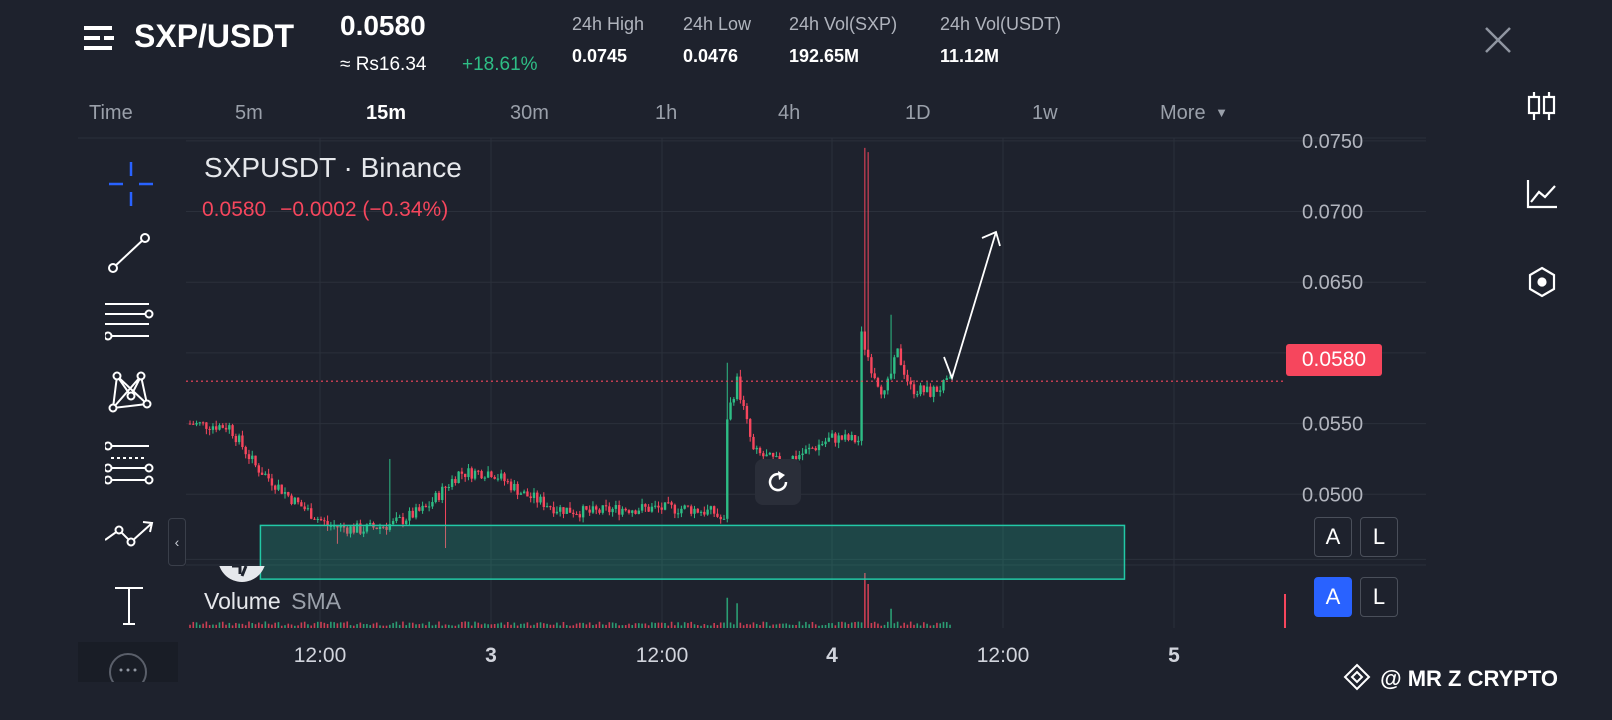  What do you see at coordinates (272, 601) in the screenshot?
I see `volume-legend: Volume SMA` at bounding box center [272, 601].